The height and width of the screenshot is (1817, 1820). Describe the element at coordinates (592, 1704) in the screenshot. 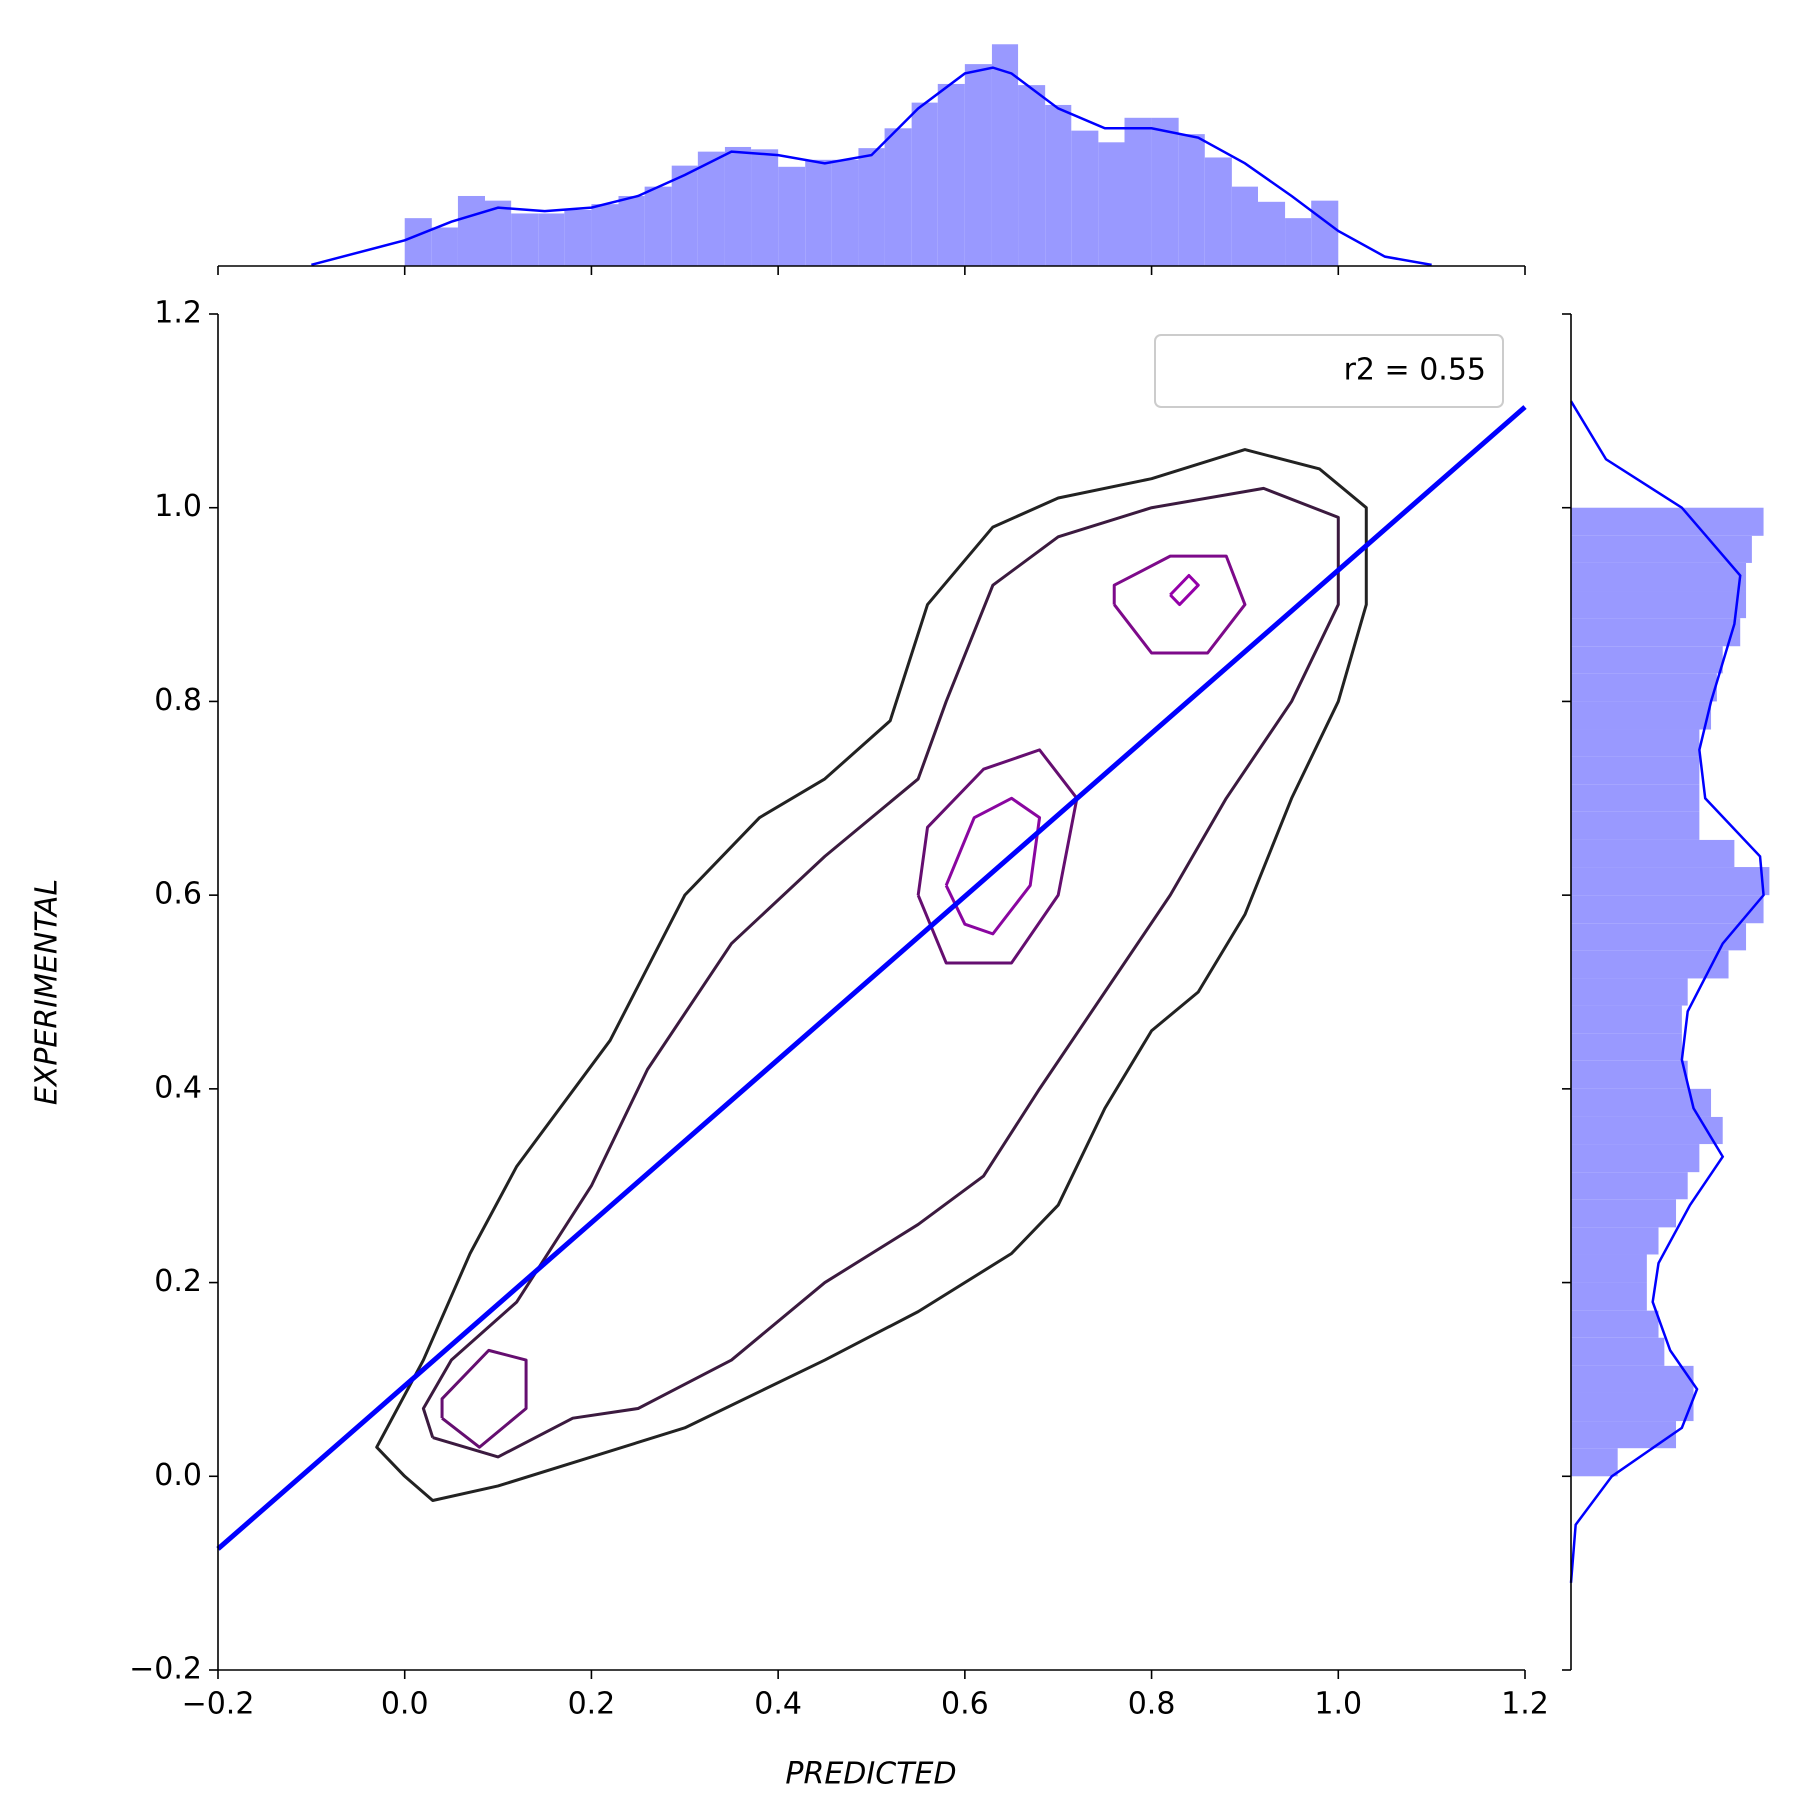

I see `x-tick-label: 0.2` at that location.